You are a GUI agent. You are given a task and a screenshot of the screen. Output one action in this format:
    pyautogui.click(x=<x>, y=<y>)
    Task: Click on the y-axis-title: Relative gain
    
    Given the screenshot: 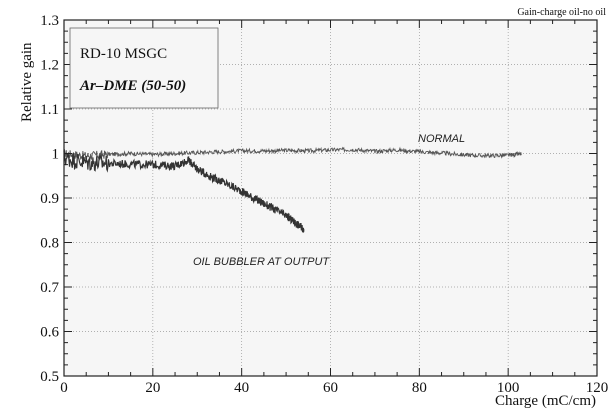 What is the action you would take?
    pyautogui.click(x=27, y=82)
    